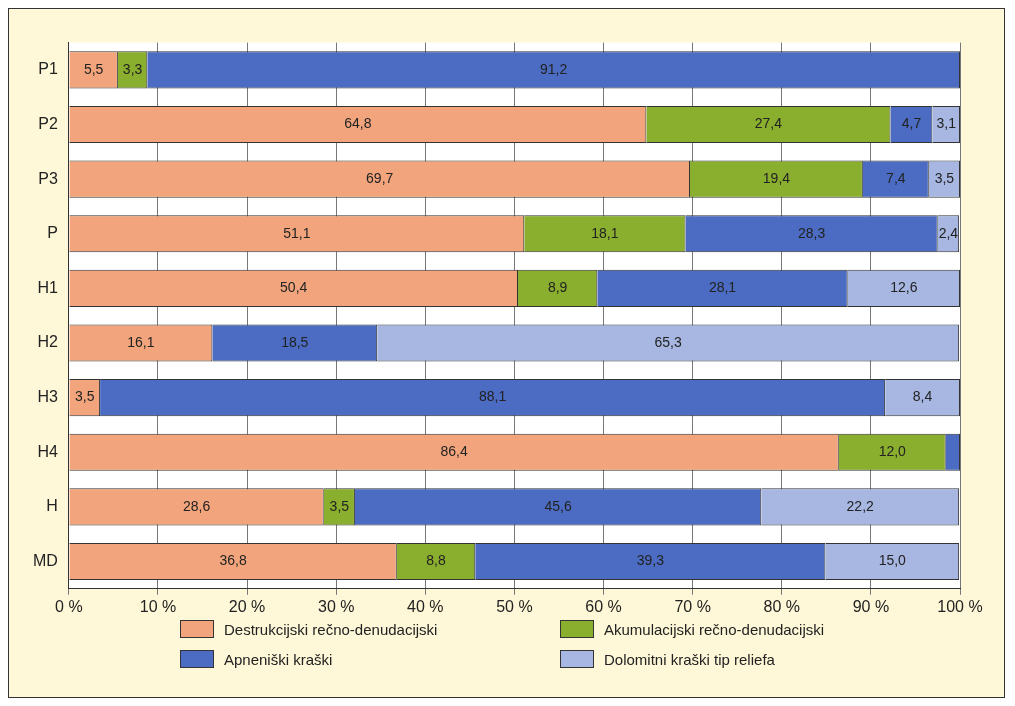 The height and width of the screenshot is (706, 1015). Describe the element at coordinates (141, 341) in the screenshot. I see `data-label: 16,1` at that location.